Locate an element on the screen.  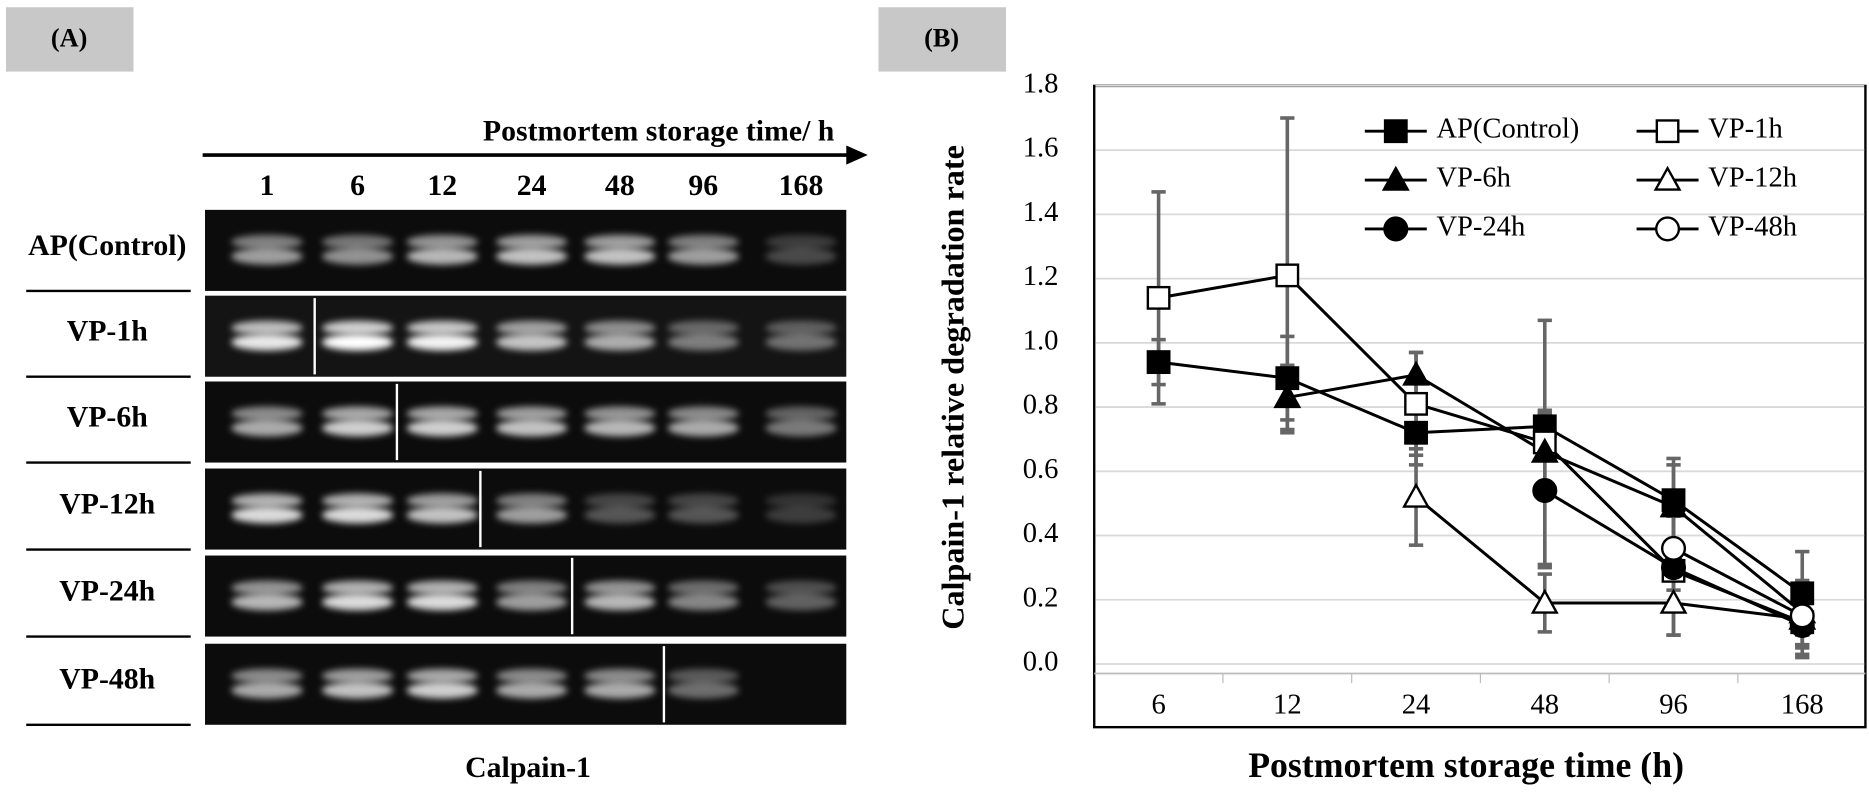
x-tick-label: 24 is located at coordinates (1416, 704).